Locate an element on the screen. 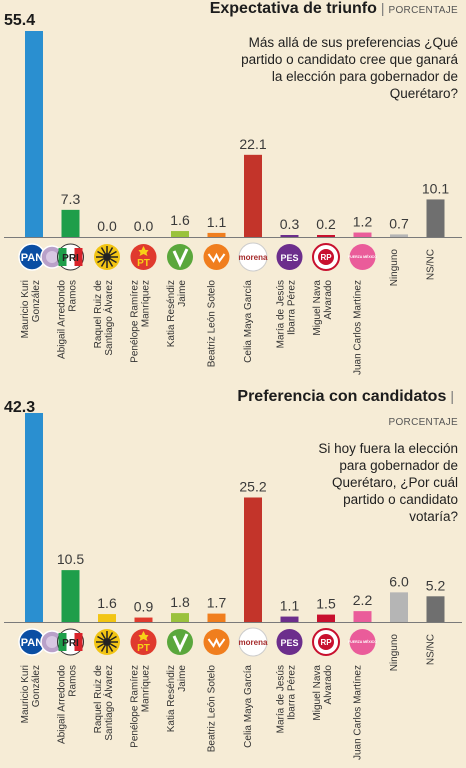  candidate-name-3-line-2: Santiago Álvarez is located at coordinates (108, 703).